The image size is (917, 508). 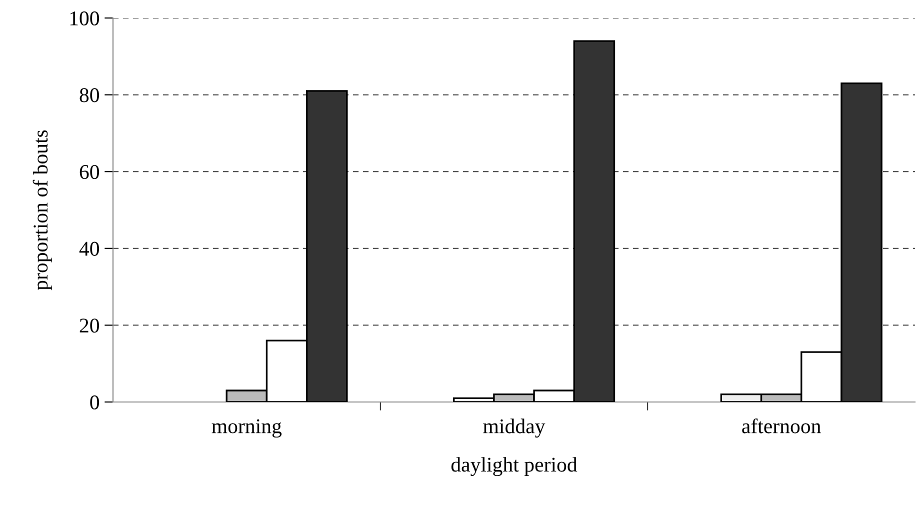 I want to click on x-axis-title: daylight period, so click(x=514, y=466).